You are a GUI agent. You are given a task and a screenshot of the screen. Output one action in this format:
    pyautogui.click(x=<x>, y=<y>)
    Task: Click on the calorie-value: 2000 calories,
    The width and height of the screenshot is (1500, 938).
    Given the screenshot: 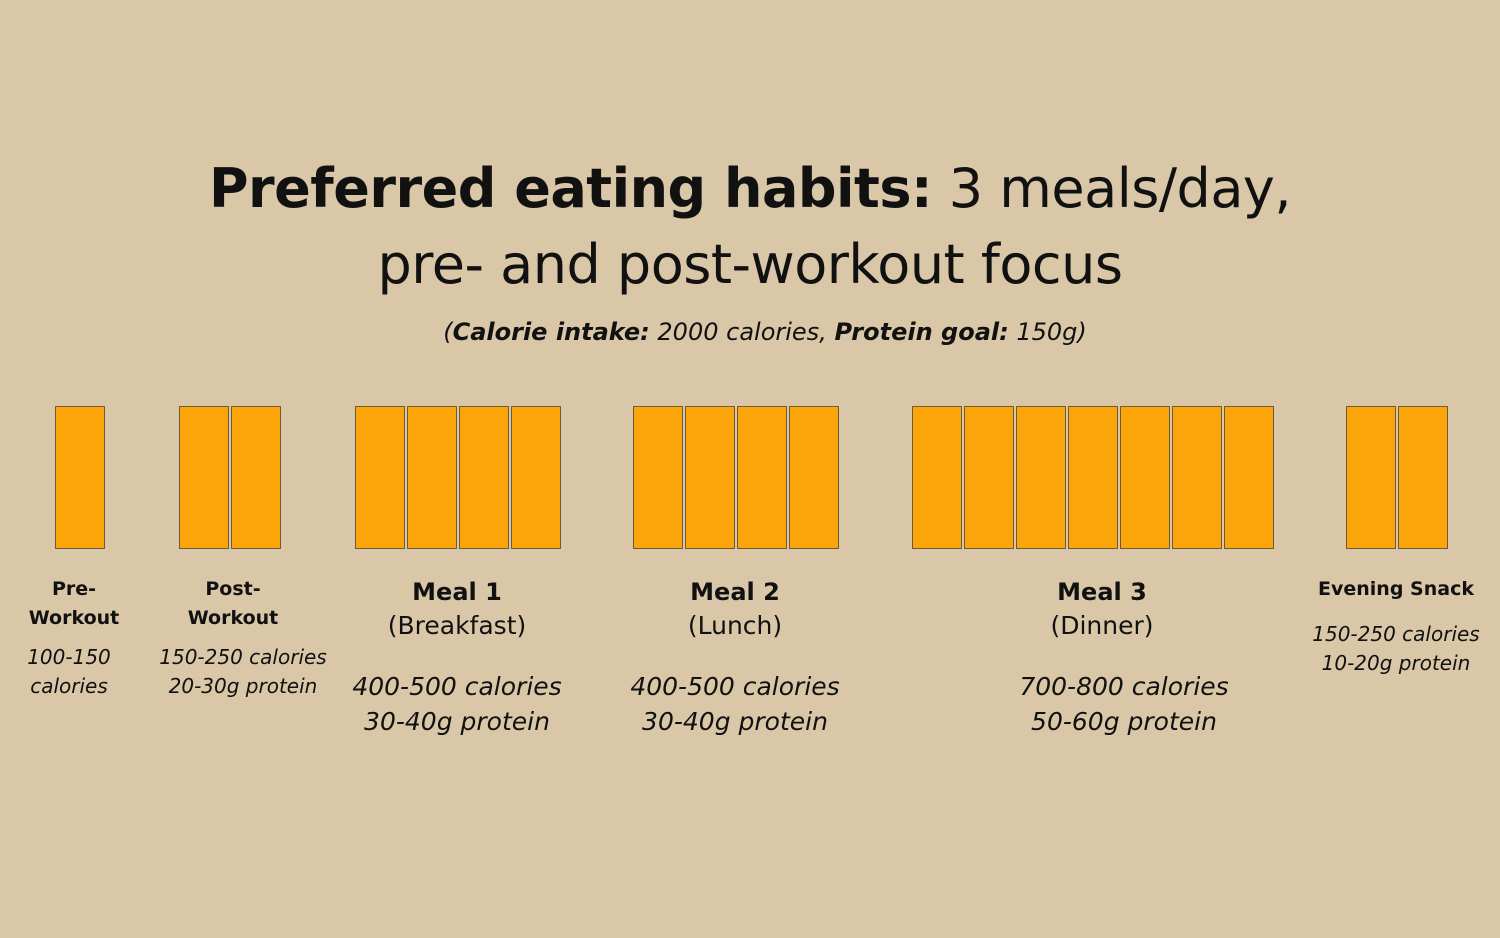 What is the action you would take?
    pyautogui.click(x=742, y=332)
    